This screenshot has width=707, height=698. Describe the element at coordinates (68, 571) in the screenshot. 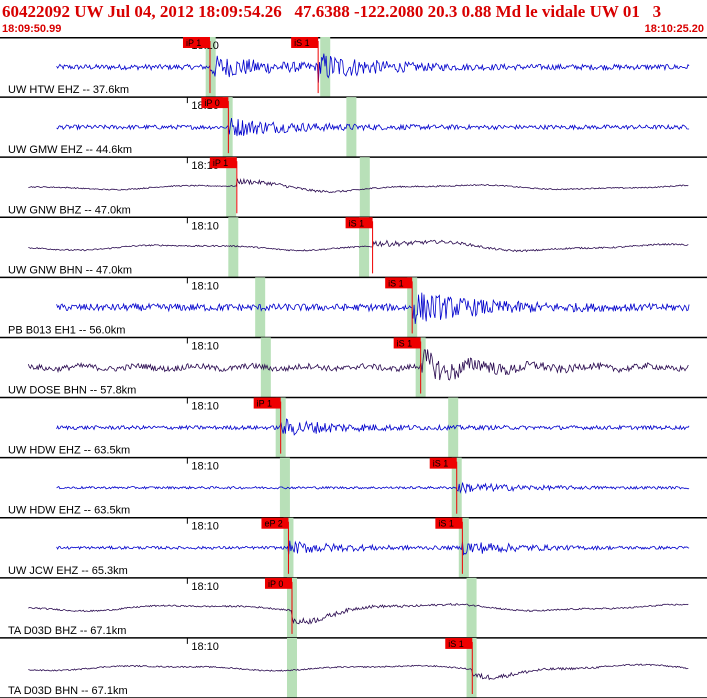

I see `station-label: UW JCW EHZ -- 65.3km` at that location.